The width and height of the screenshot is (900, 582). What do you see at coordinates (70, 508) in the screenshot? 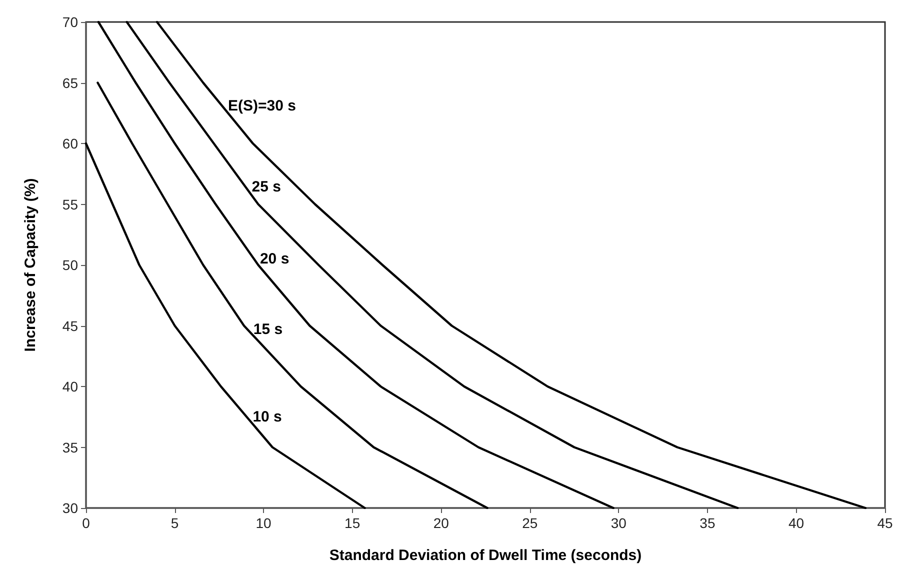
I see `y-tick-label: 30` at bounding box center [70, 508].